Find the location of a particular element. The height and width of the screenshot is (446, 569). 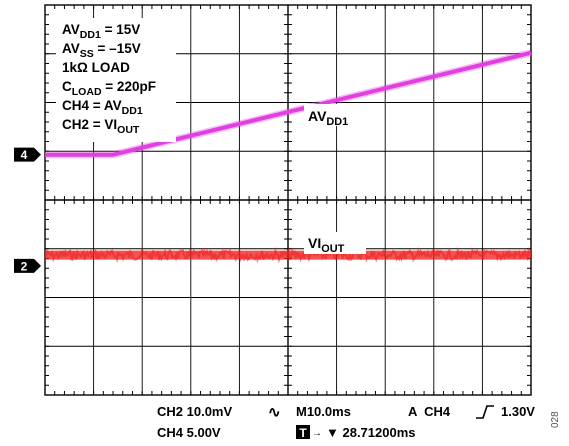

trigger-level: 1.30V is located at coordinates (518, 411).